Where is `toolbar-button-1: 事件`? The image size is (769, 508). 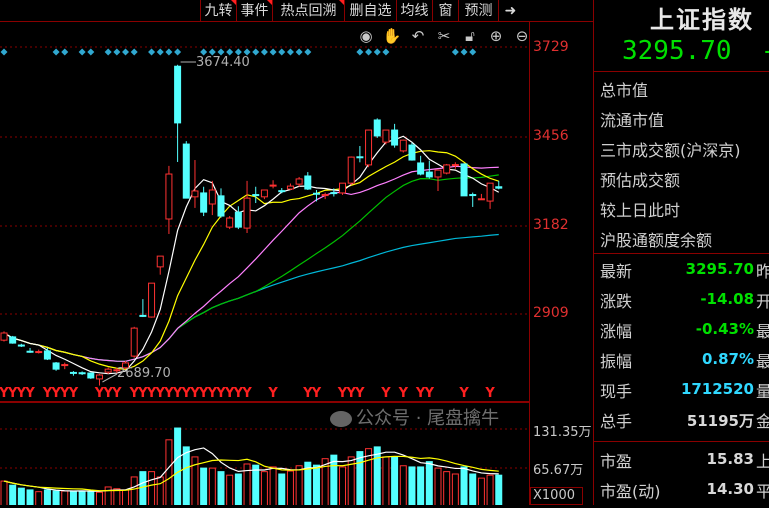
toolbar-button-1: 事件 is located at coordinates (254, 11).